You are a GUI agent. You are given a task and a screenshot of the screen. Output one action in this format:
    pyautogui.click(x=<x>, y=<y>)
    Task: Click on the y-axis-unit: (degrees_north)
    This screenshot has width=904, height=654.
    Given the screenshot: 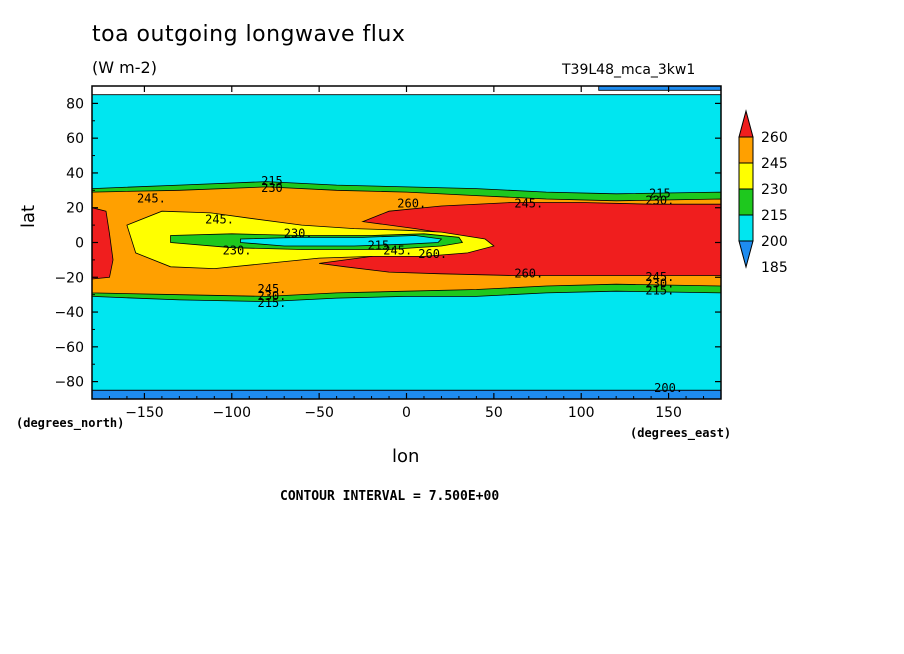 What is the action you would take?
    pyautogui.click(x=70, y=423)
    